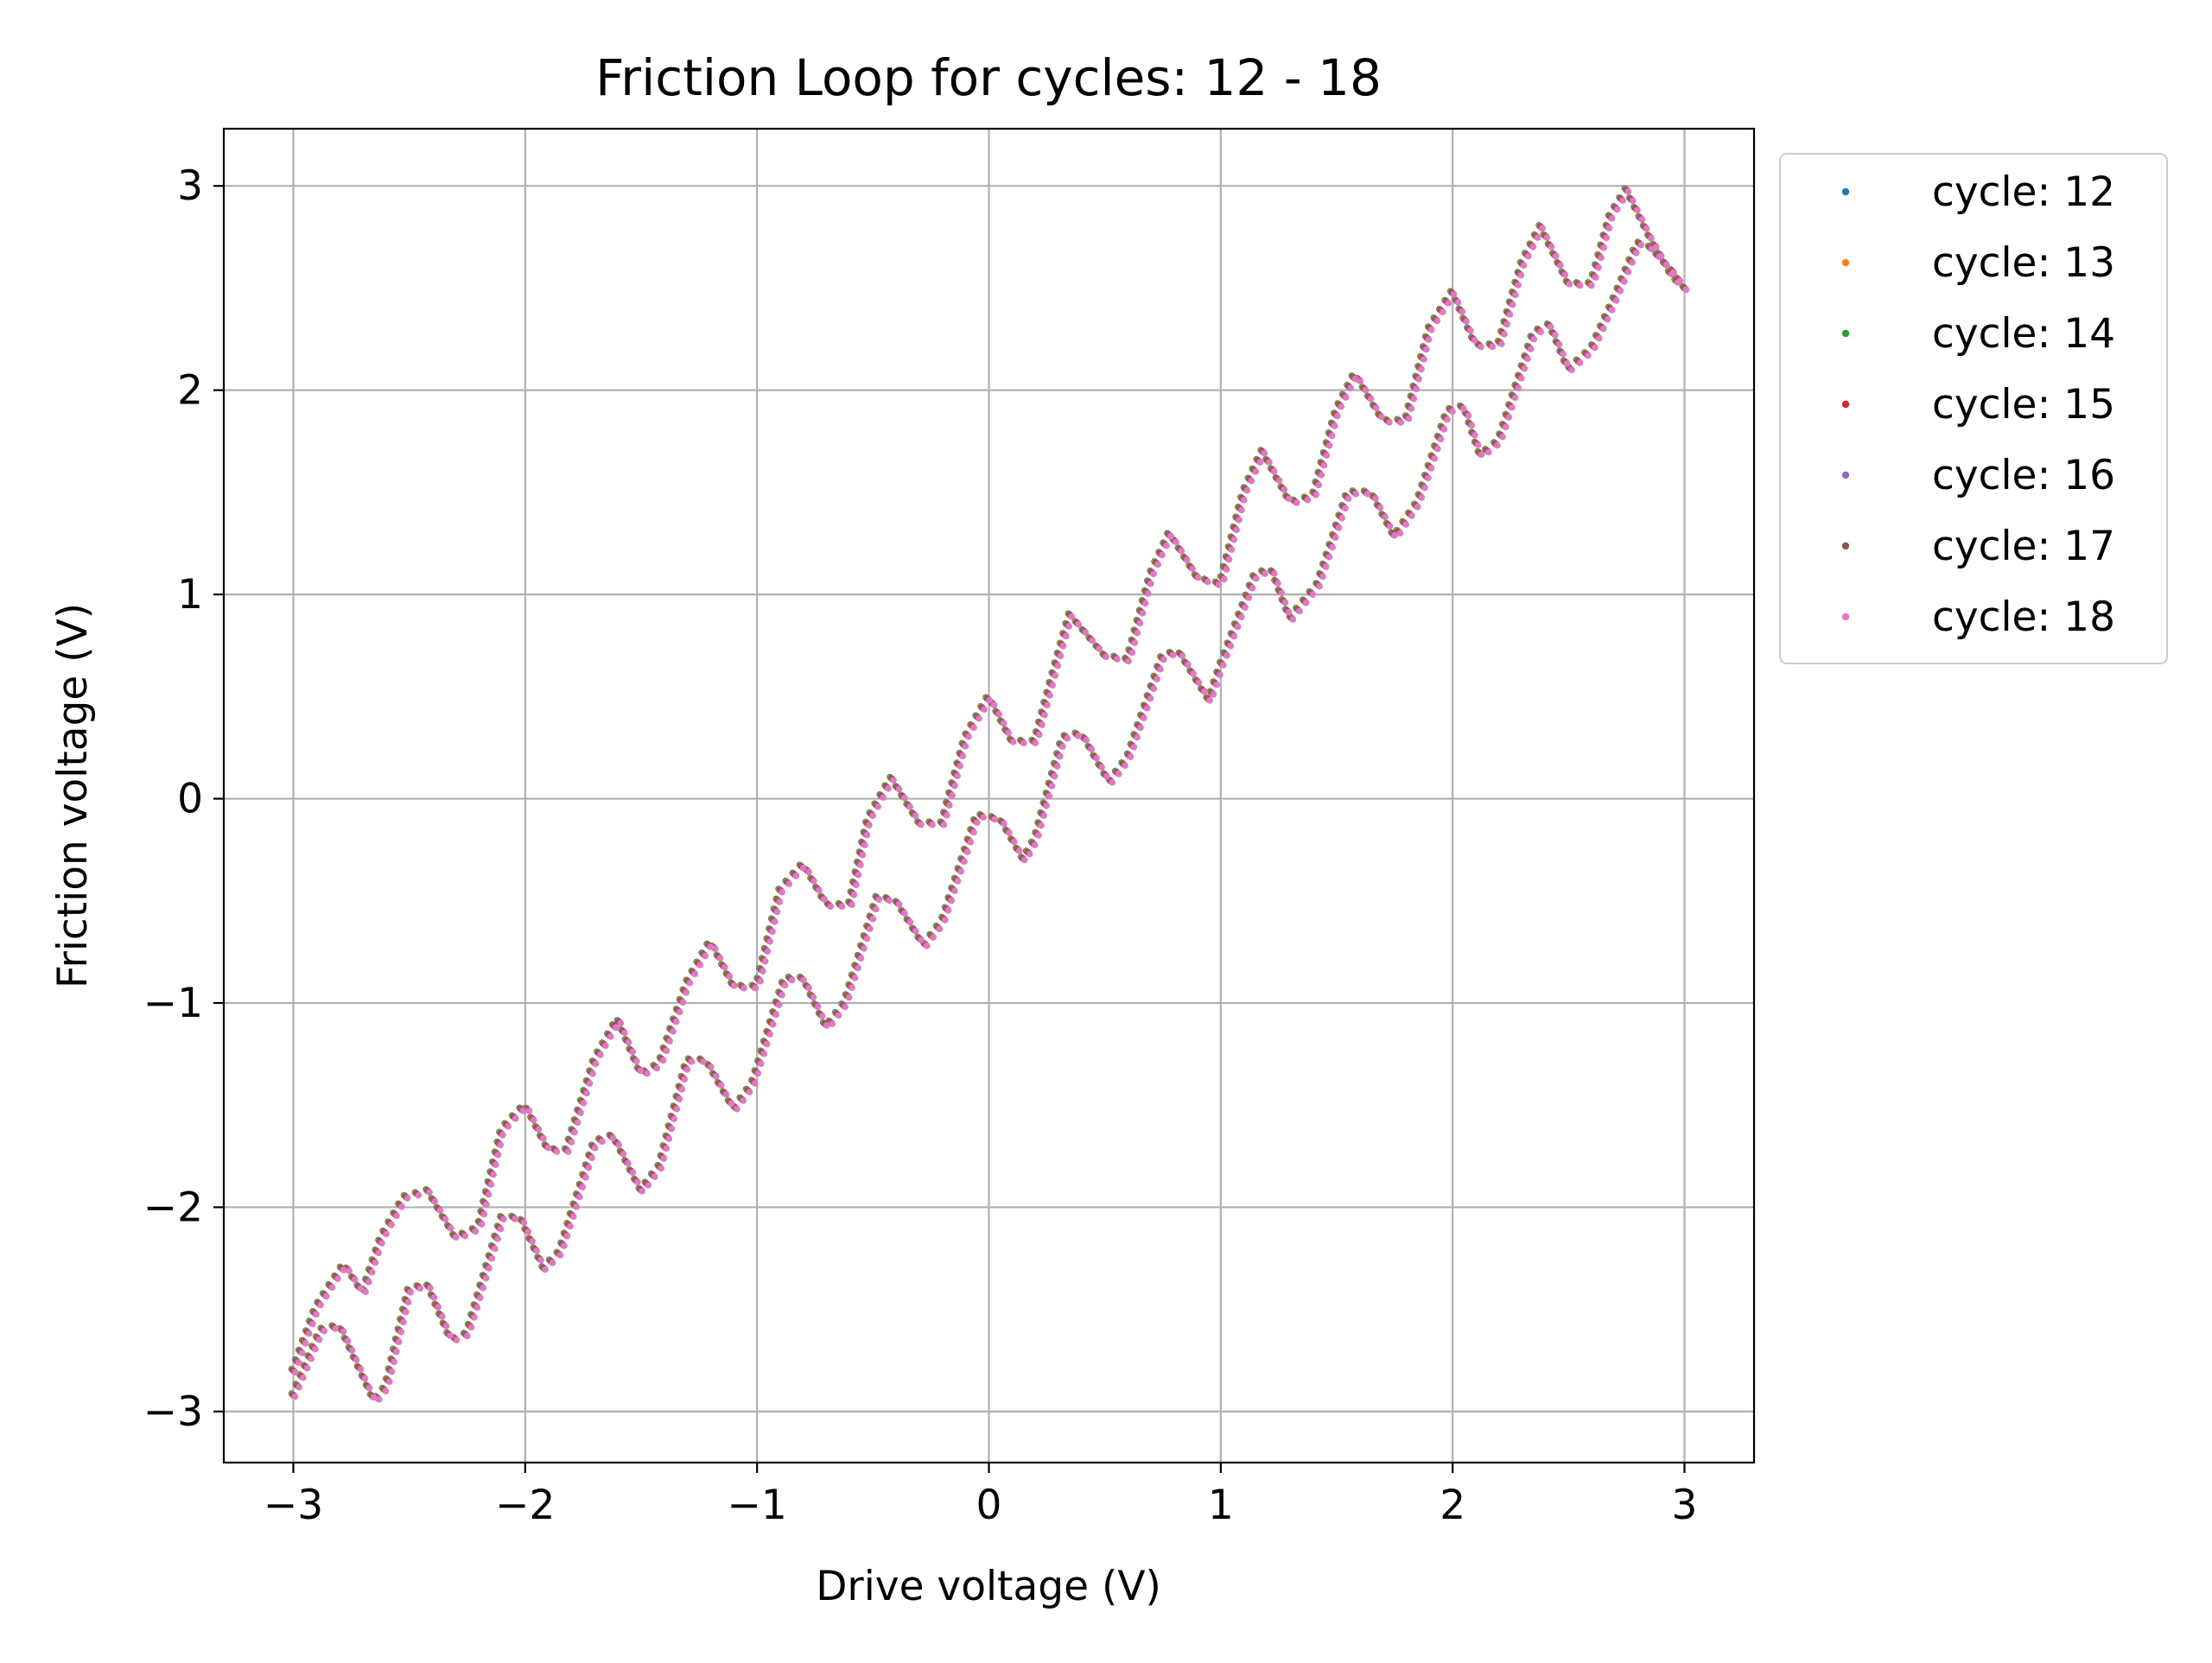 The image size is (2212, 1663). I want to click on legend-frame, so click(1973, 409).